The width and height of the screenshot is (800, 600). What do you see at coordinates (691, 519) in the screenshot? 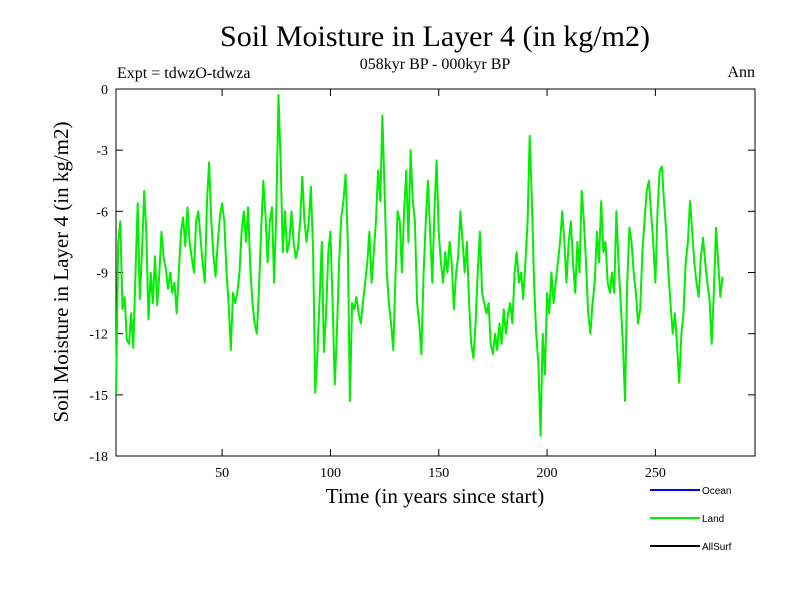
I see `legend: Ocean Land AllSurf` at bounding box center [691, 519].